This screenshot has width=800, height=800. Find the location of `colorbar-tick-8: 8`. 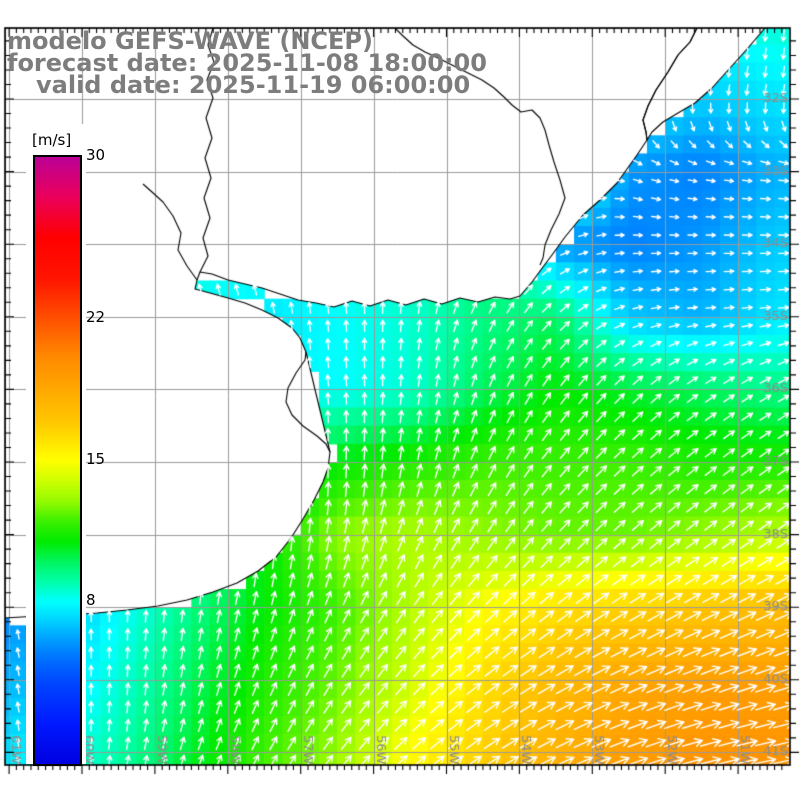

colorbar-tick-8: 8 is located at coordinates (91, 600).